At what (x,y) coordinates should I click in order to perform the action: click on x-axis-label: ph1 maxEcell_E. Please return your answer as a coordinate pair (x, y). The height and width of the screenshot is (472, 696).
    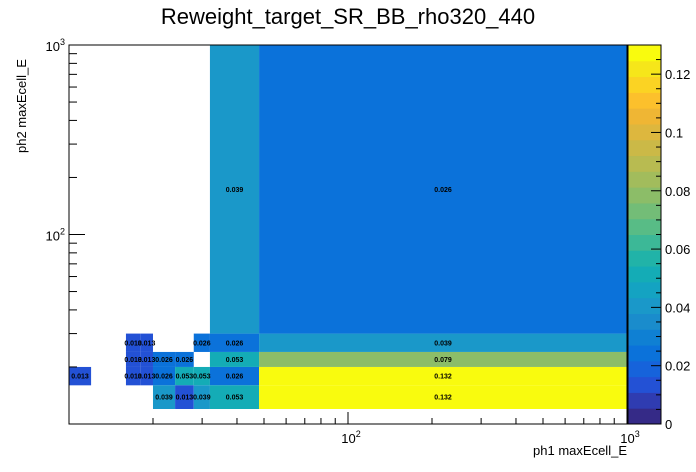
    Looking at the image, I should click on (580, 450).